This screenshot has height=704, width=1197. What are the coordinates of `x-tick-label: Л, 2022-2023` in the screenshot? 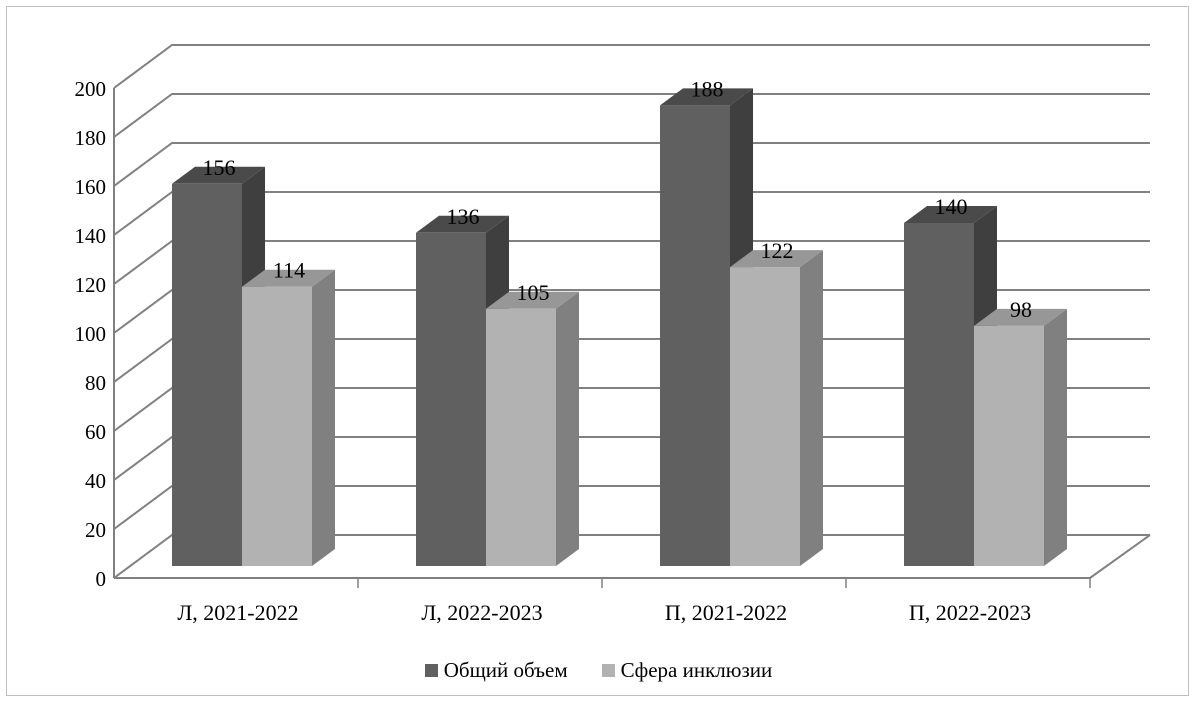 It's located at (481, 612).